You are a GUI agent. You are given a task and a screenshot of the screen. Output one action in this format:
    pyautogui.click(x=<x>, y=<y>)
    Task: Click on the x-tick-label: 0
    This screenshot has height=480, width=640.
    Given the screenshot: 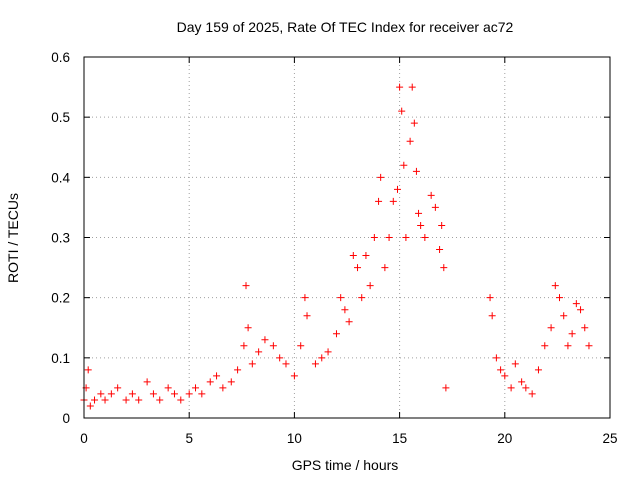 What is the action you would take?
    pyautogui.click(x=84, y=438)
    